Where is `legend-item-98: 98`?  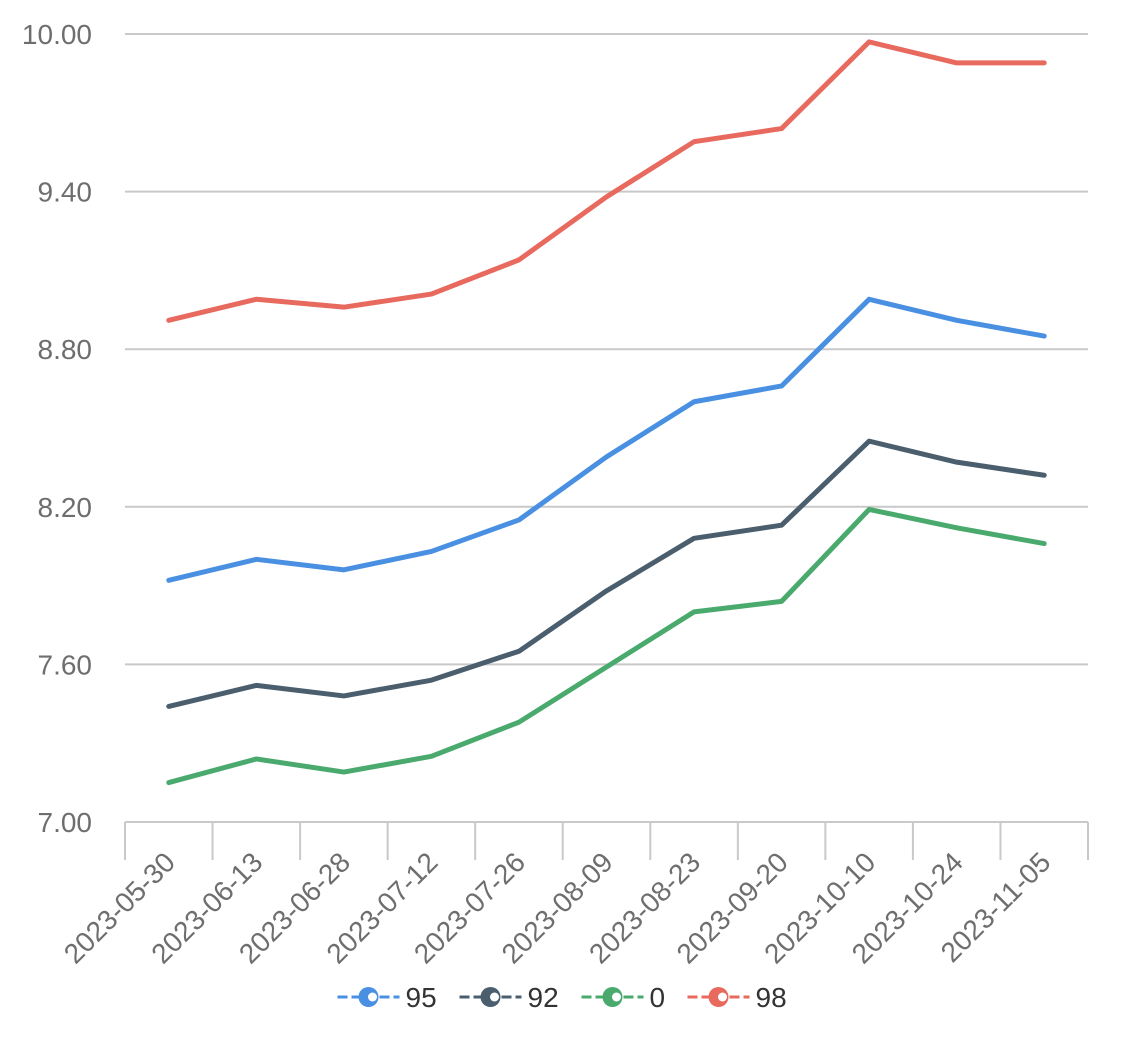 legend-item-98: 98 is located at coordinates (737, 997).